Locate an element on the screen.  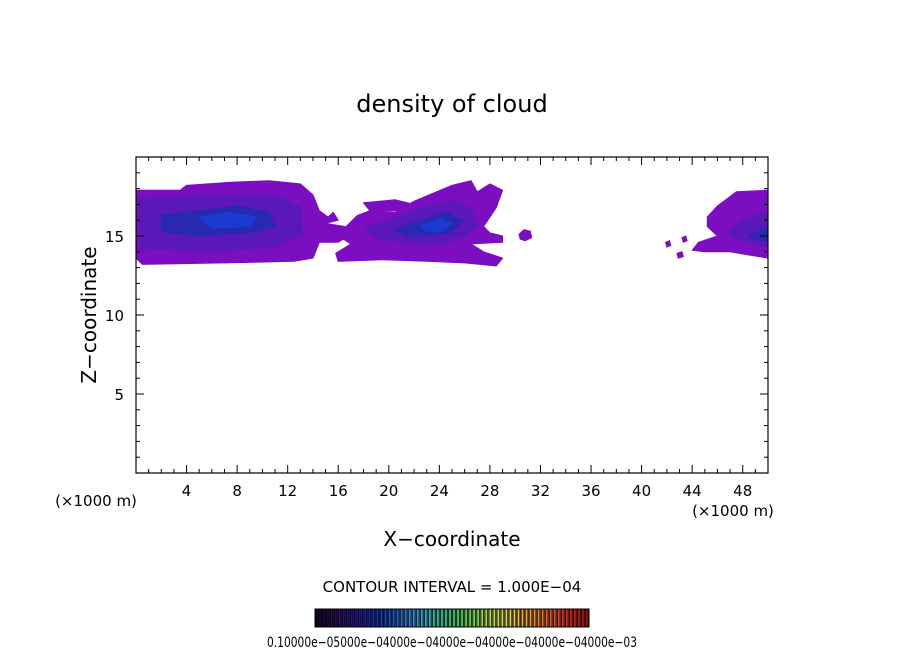
x-tick-label: 20 is located at coordinates (388, 491).